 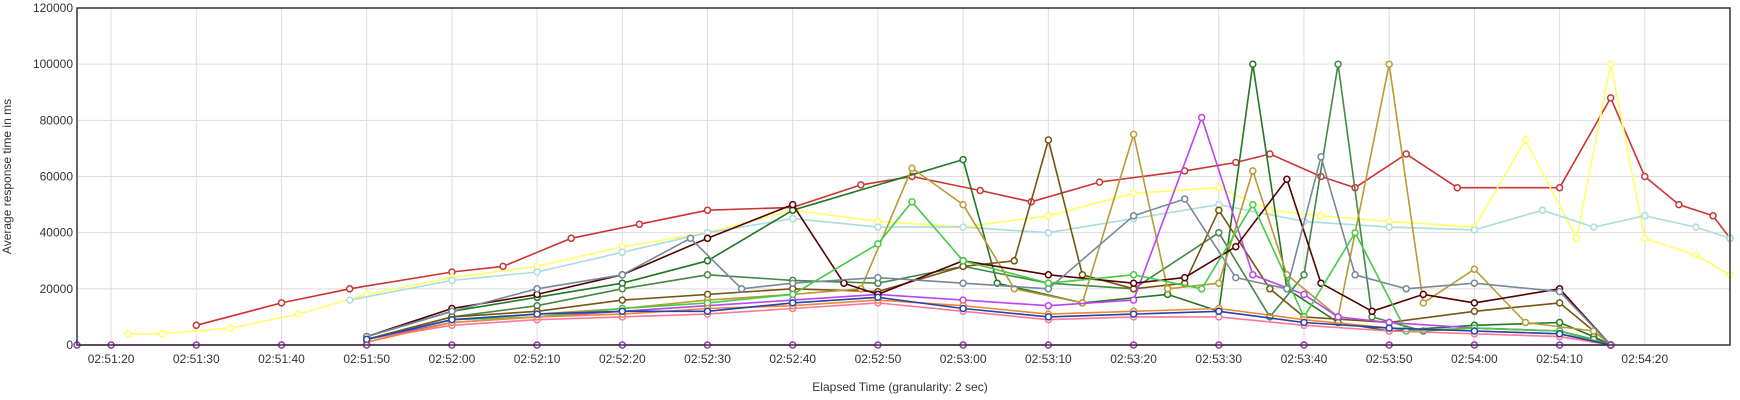 What do you see at coordinates (792, 359) in the screenshot?
I see `x-tick-label: 02:52:40` at bounding box center [792, 359].